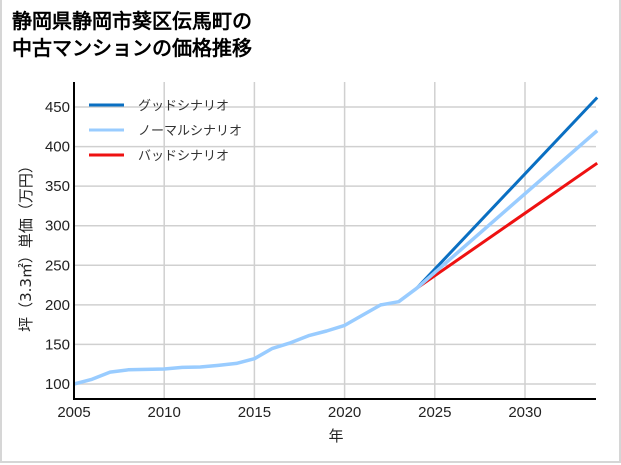 The height and width of the screenshot is (465, 621). Describe the element at coordinates (26, 245) in the screenshot. I see `y-axis-label: 坪（3.3㎡）単価（万円）` at that location.